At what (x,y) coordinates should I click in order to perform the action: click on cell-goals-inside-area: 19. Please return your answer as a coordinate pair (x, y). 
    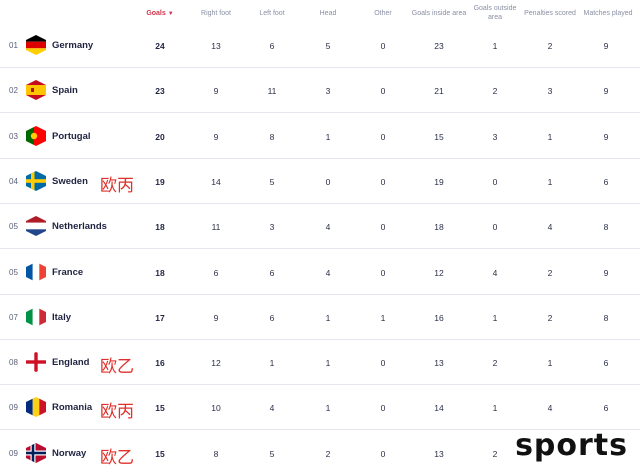
    Looking at the image, I should click on (439, 181).